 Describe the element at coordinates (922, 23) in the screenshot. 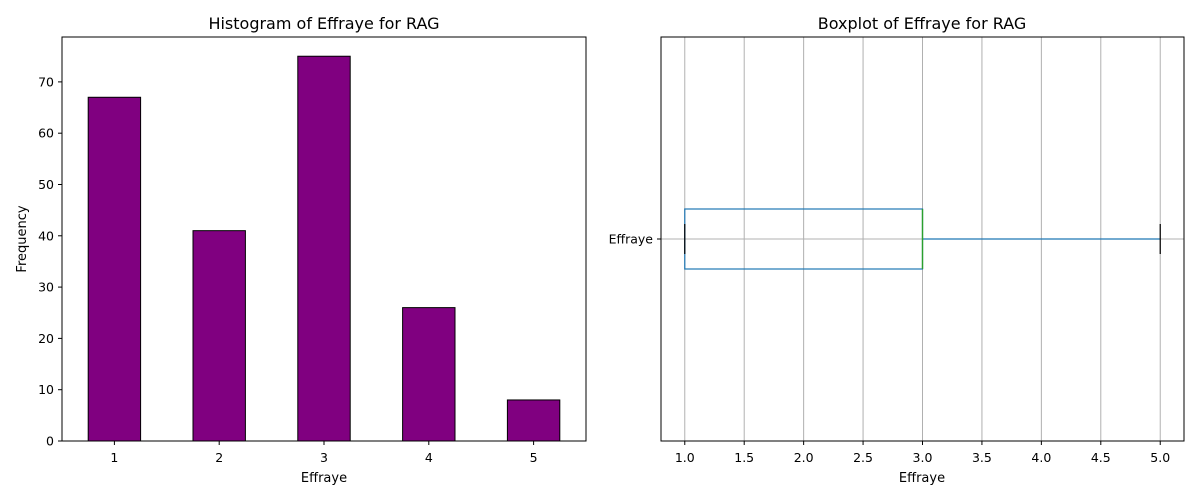

I see `boxplot-title: Boxplot of Effraye for RAG` at that location.